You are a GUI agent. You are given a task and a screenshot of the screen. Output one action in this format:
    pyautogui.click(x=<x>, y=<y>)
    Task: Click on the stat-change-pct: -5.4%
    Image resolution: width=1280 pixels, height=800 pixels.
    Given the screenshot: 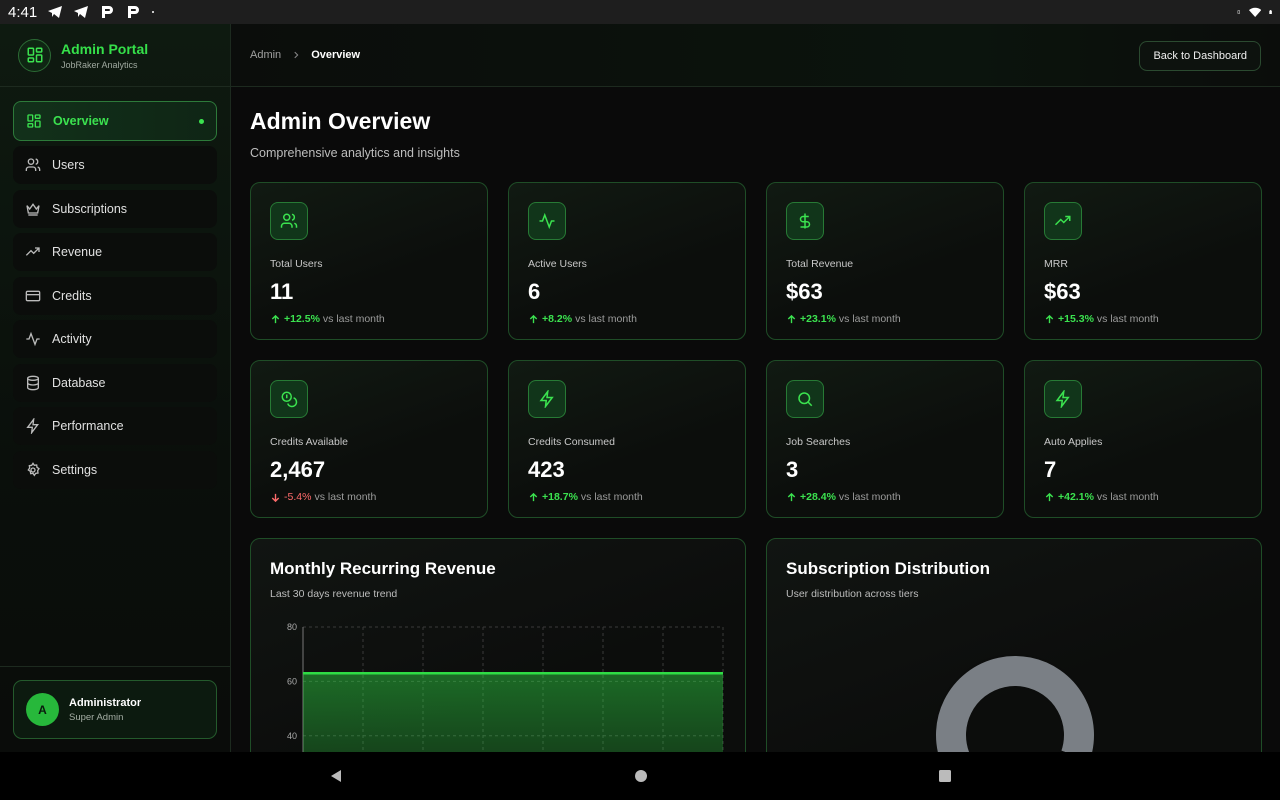 What is the action you would take?
    pyautogui.click(x=298, y=497)
    